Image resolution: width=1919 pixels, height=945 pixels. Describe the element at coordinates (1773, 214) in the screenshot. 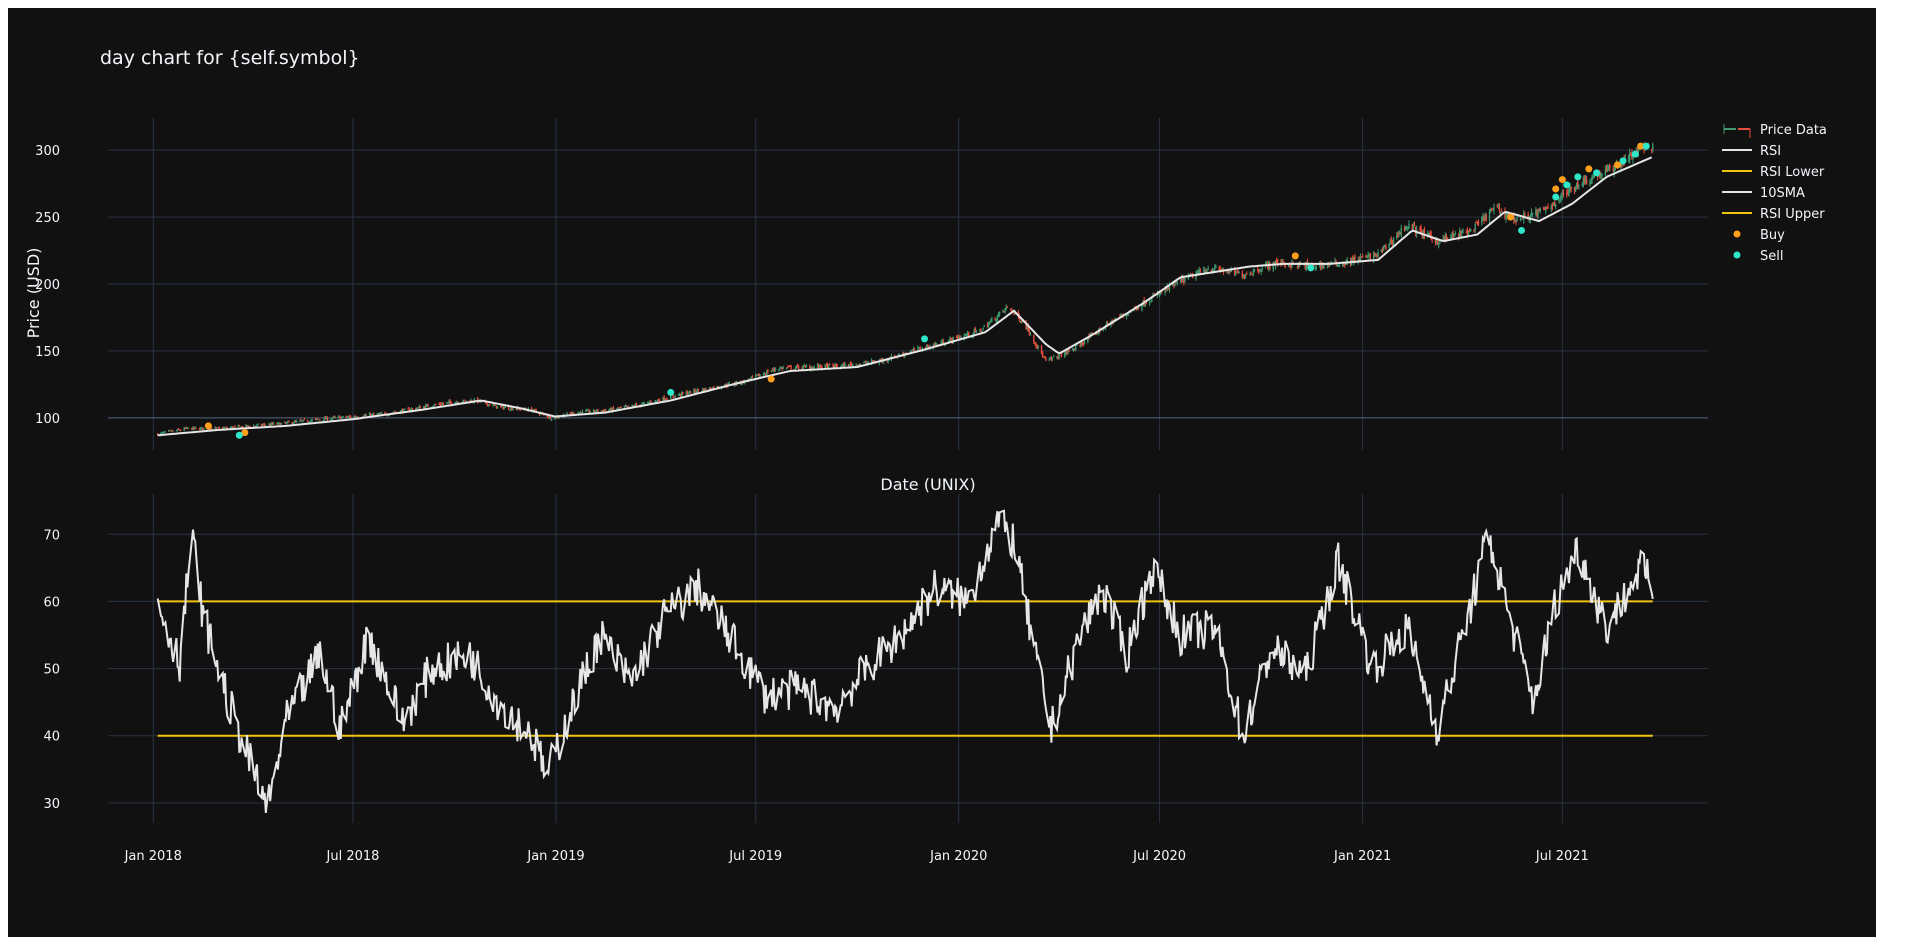

I see `legend-item: RSI Upper` at that location.